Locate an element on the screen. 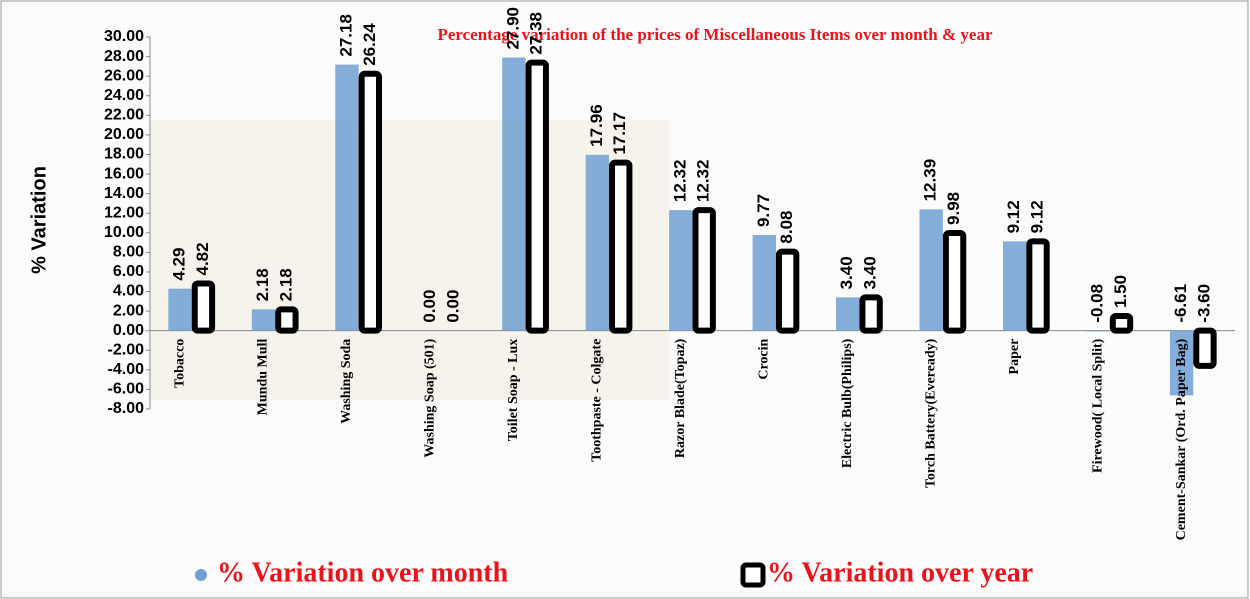  value-label: 12.39 is located at coordinates (930, 180).